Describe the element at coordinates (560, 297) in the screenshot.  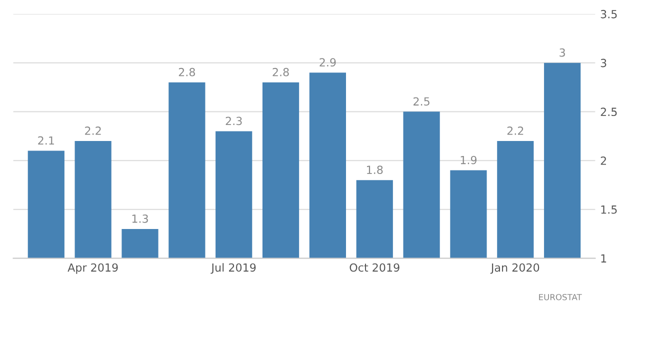
I see `text: EUROSTAT` at that location.